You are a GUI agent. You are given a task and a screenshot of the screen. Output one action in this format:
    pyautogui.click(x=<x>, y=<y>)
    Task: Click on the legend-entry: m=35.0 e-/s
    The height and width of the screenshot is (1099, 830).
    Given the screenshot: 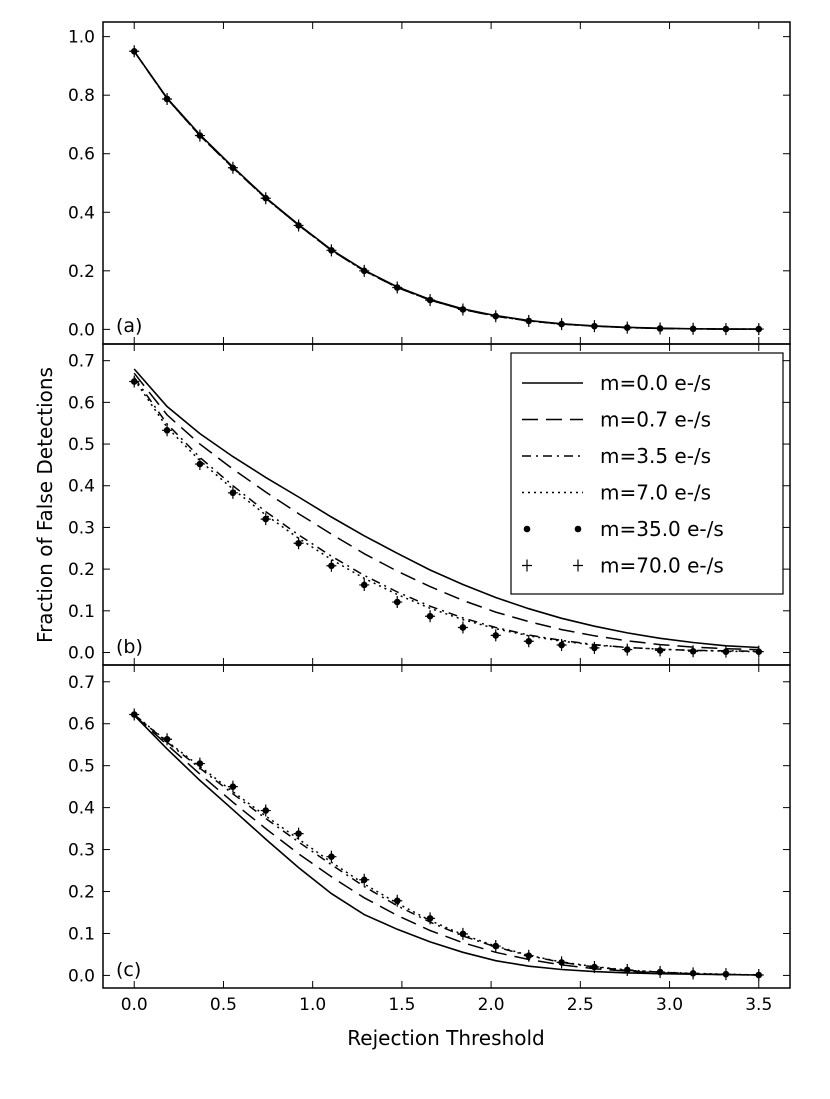 What is the action you would take?
    pyautogui.click(x=623, y=529)
    